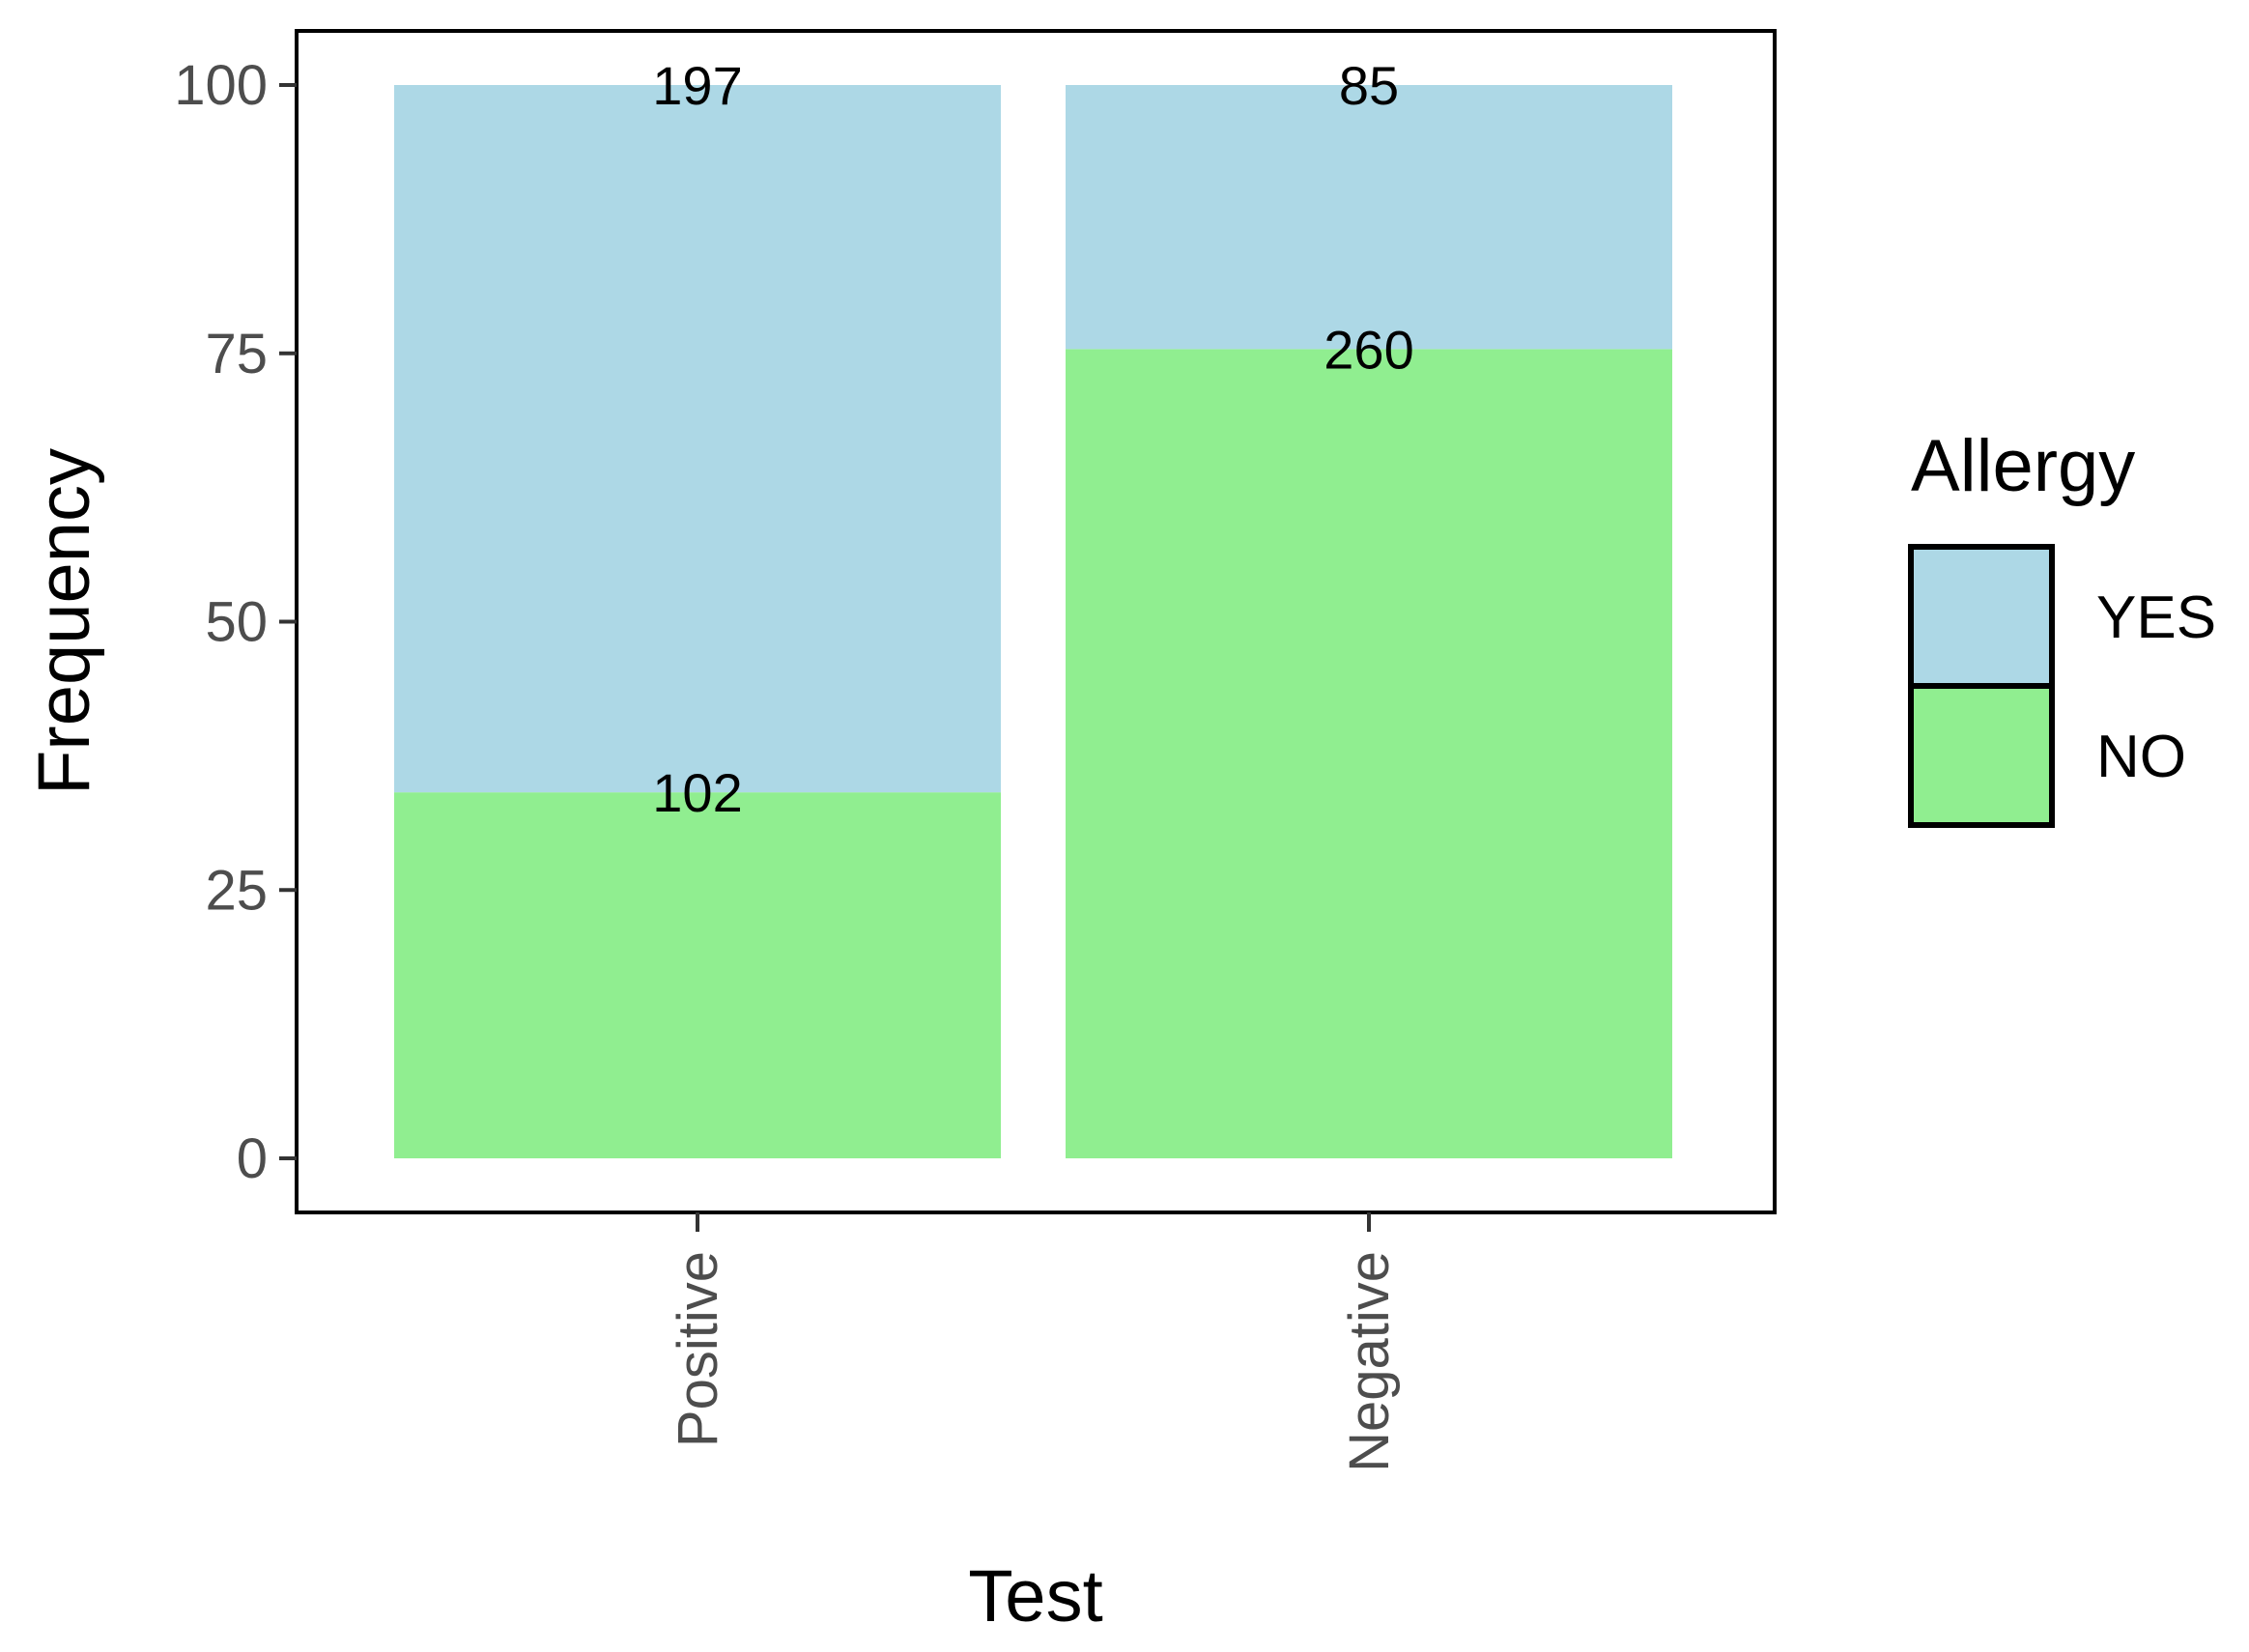 Image resolution: width=2249 pixels, height=1652 pixels. Describe the element at coordinates (1981, 755) in the screenshot. I see `legend-key-no` at that location.